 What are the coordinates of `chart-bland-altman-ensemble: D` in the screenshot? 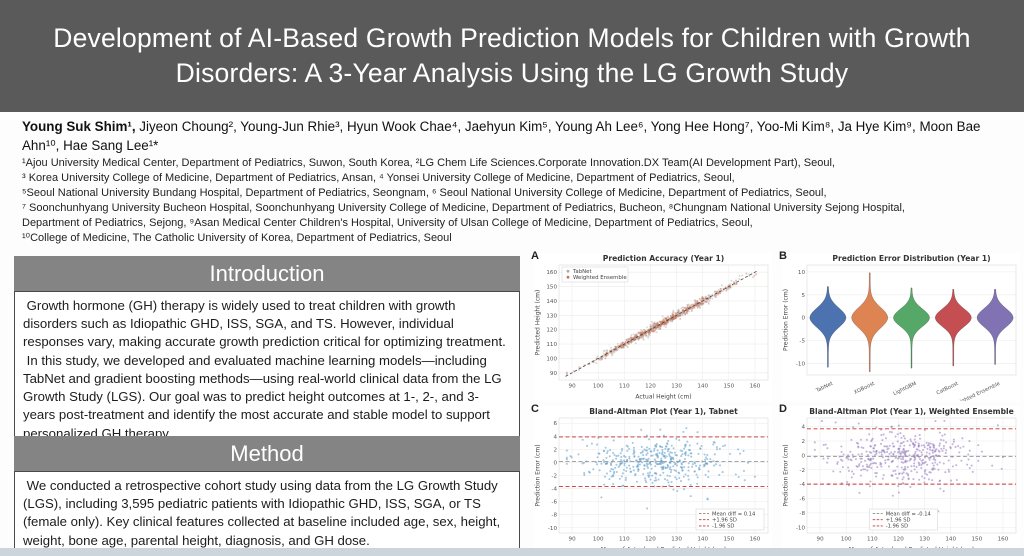 It's located at (900, 478).